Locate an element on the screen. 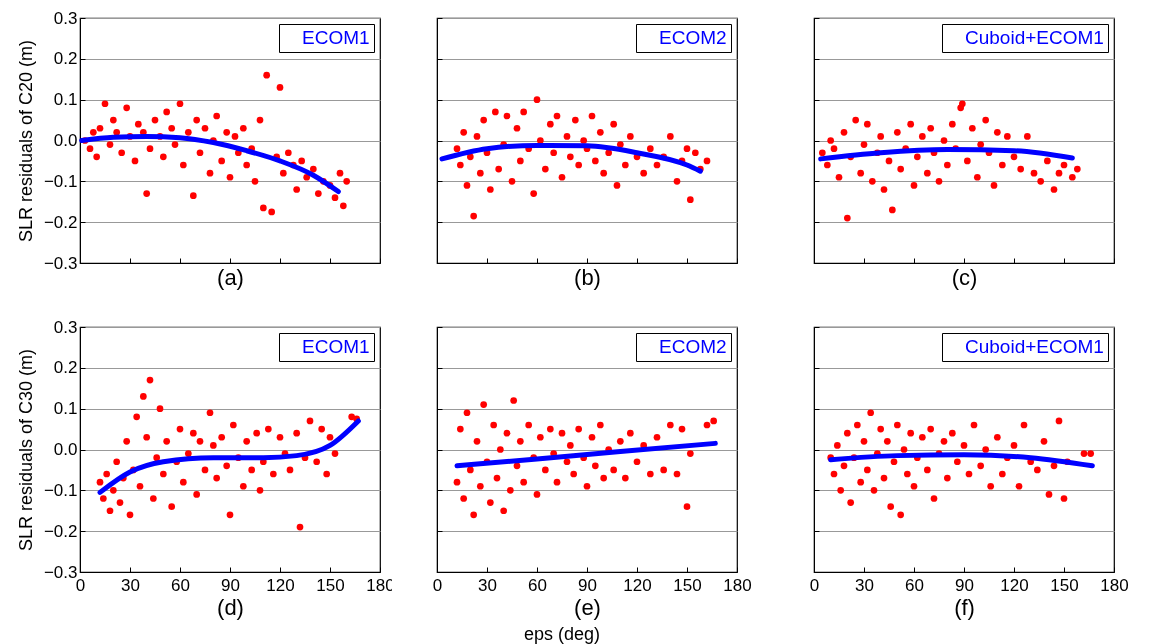  x-axis-title: (c) is located at coordinates (964, 277).